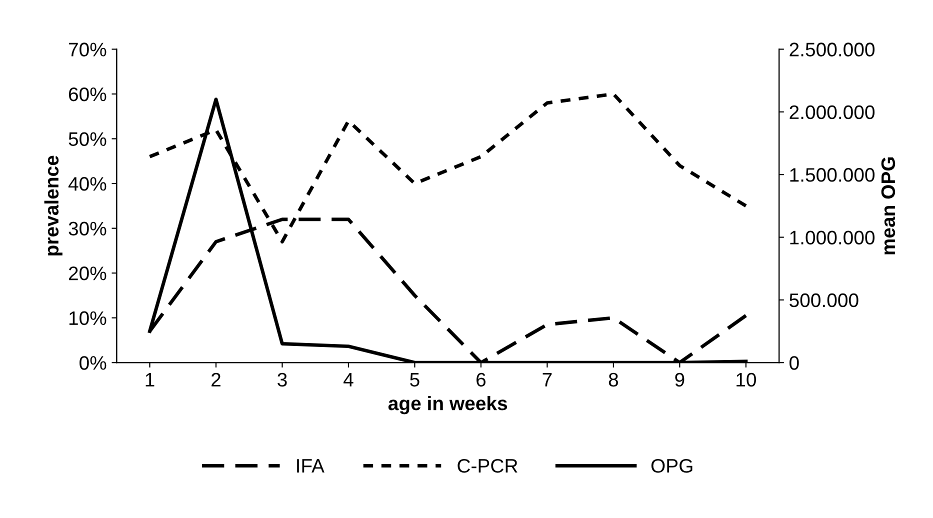  Describe the element at coordinates (87, 229) in the screenshot. I see `y-tick-label: 30%` at that location.